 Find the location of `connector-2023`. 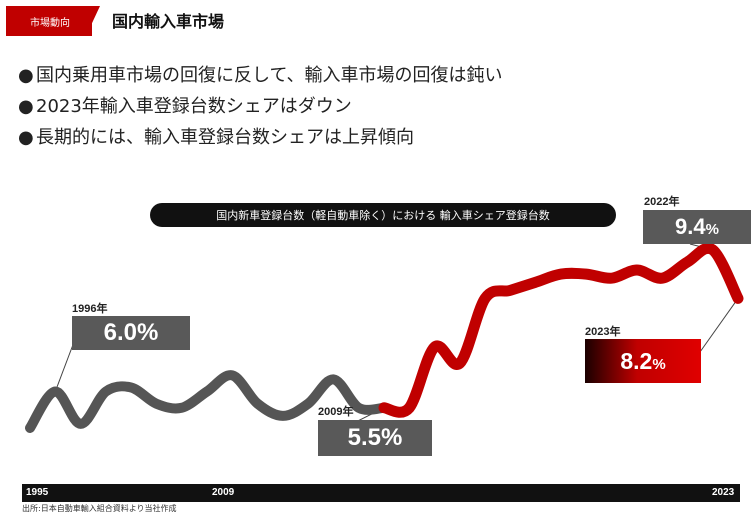

connector-2023 is located at coordinates (719, 325).